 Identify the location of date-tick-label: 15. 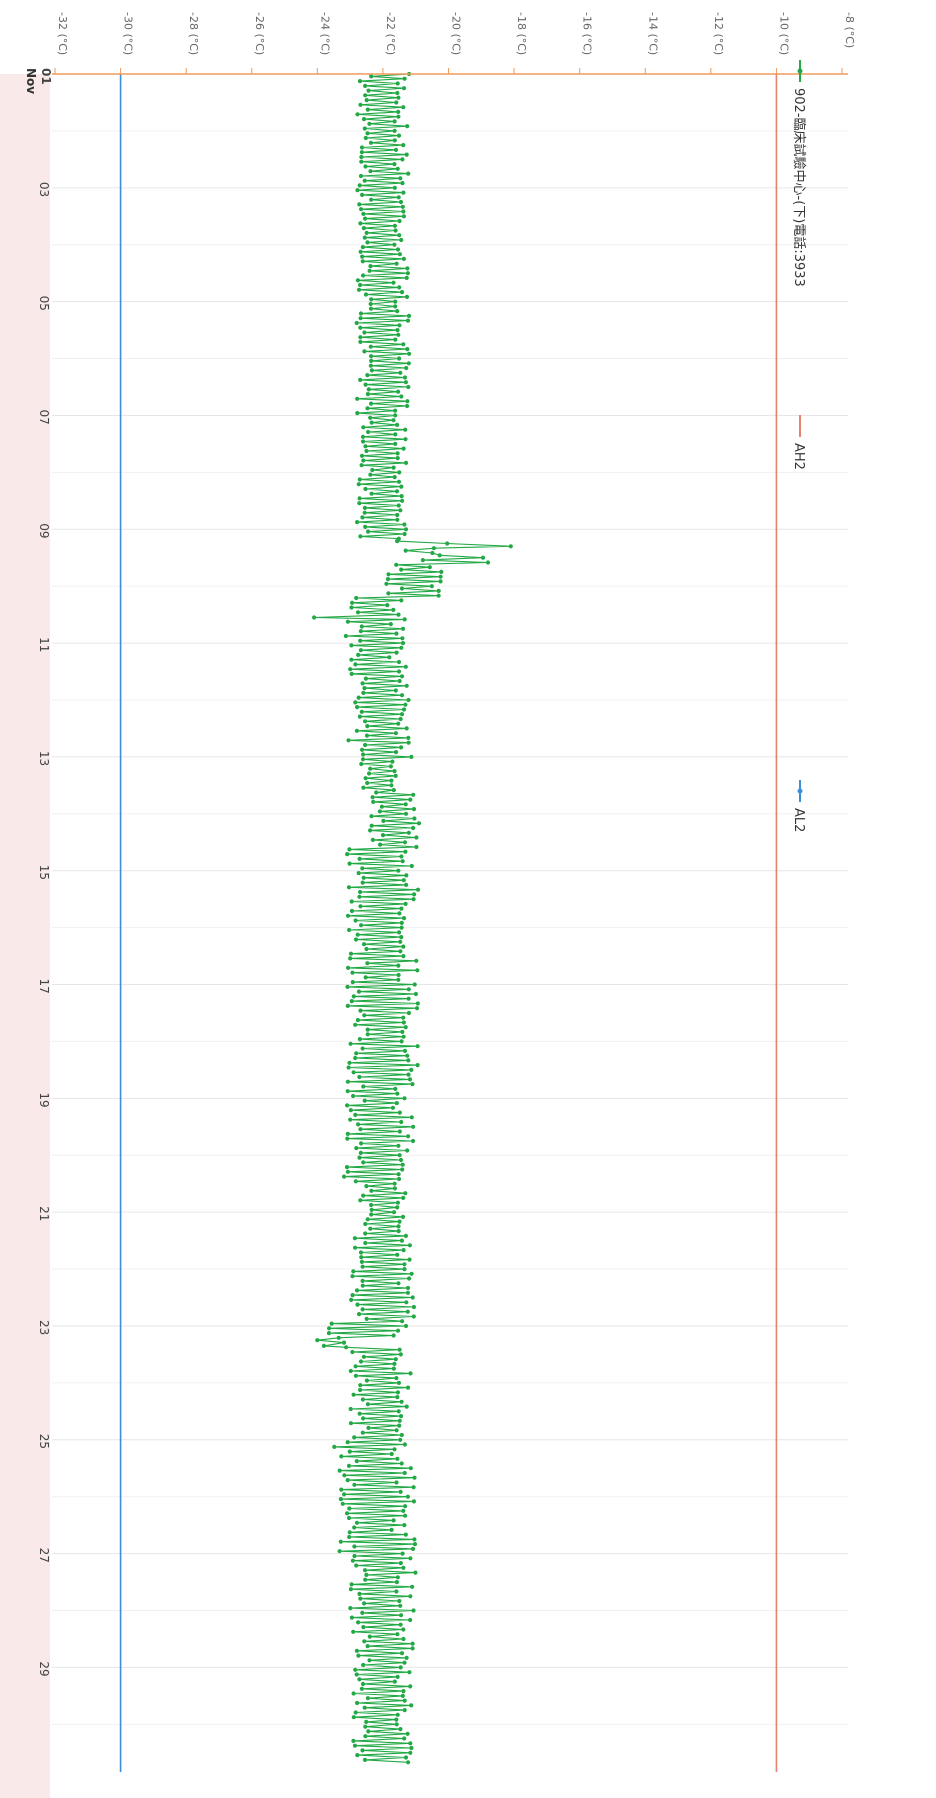
(44, 872).